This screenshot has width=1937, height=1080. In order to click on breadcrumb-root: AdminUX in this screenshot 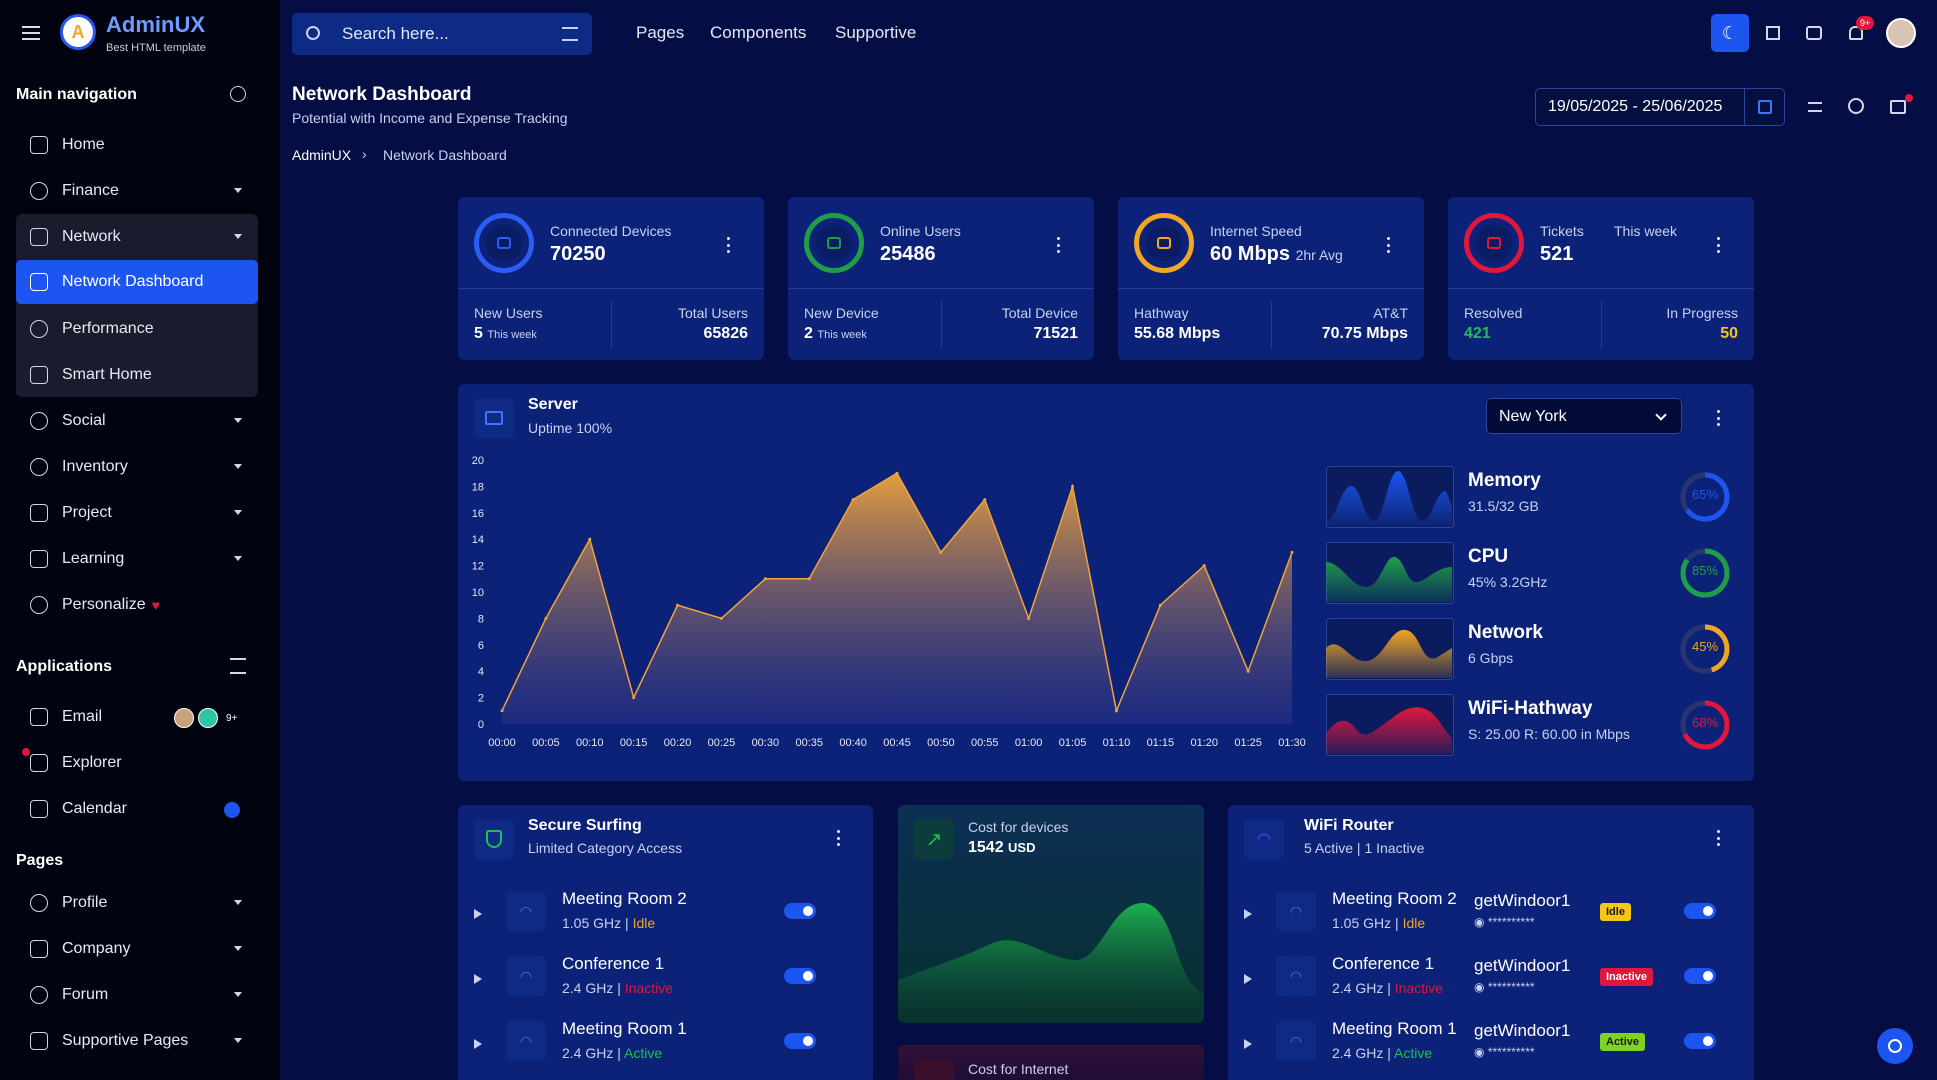, I will do `click(322, 155)`.